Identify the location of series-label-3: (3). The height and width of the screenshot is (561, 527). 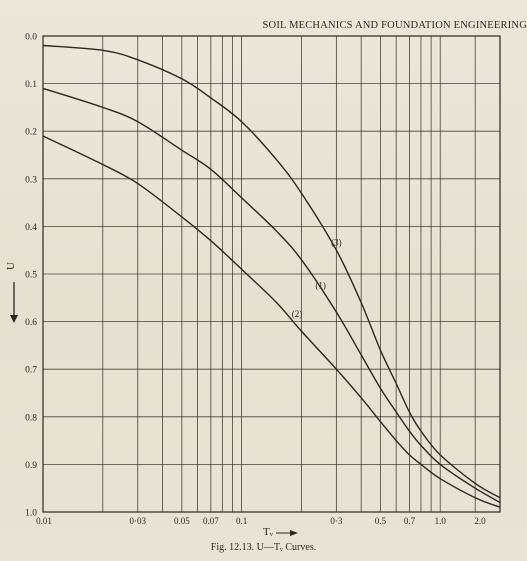
(336, 242).